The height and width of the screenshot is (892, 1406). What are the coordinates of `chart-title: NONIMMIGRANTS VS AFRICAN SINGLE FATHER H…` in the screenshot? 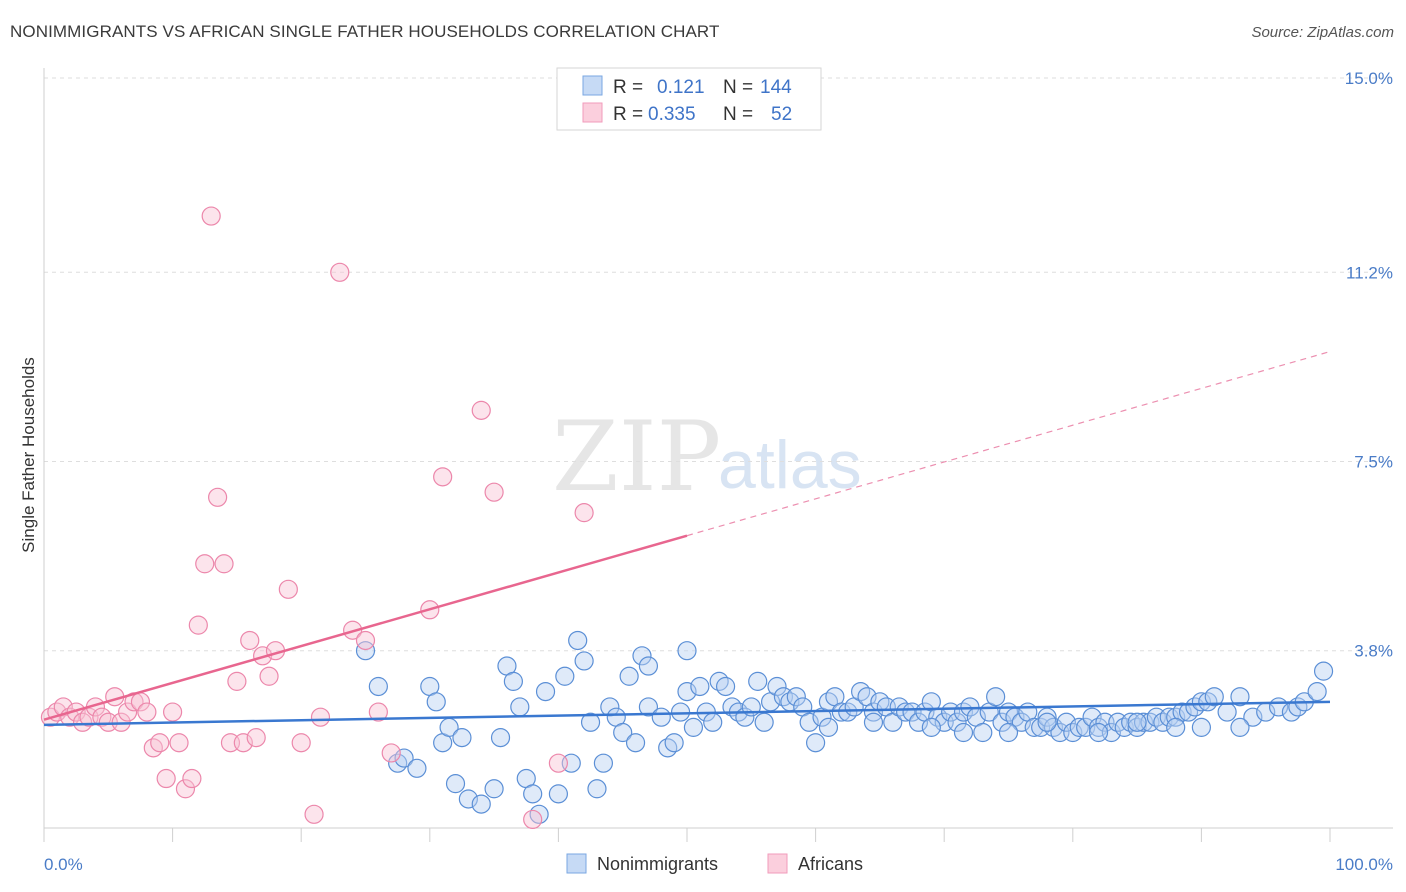 It's located at (365, 31).